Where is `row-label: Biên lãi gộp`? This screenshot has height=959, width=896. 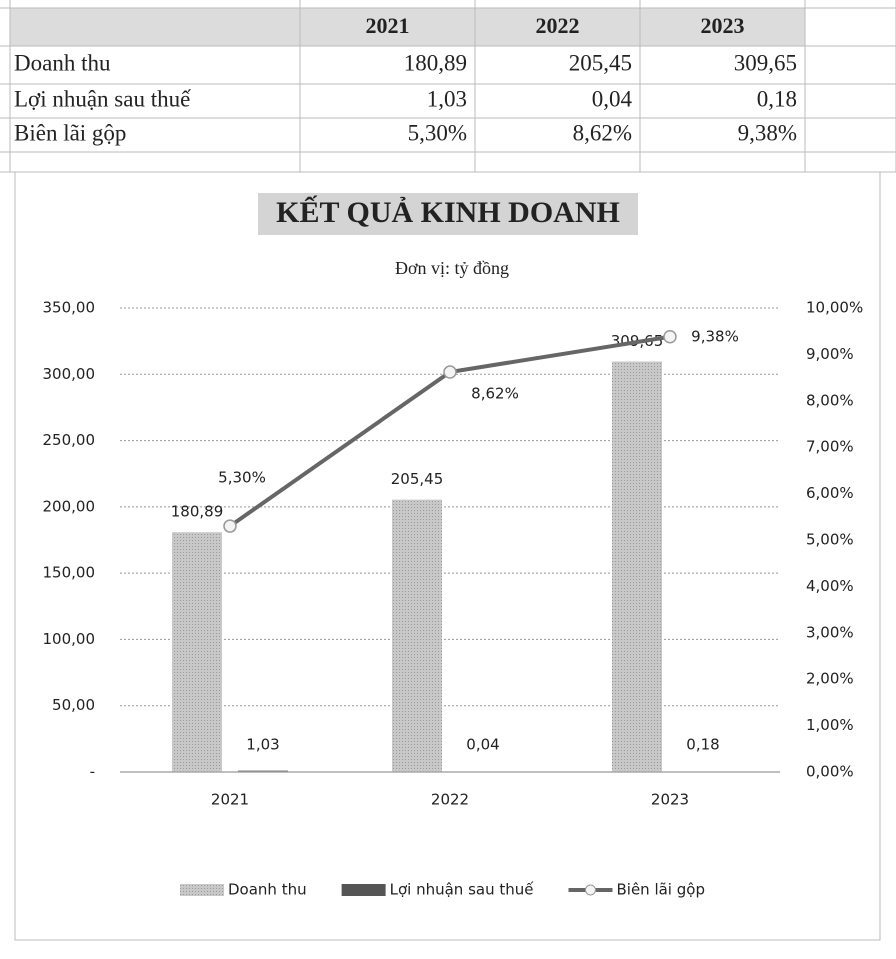
row-label: Biên lãi gộp is located at coordinates (70, 132).